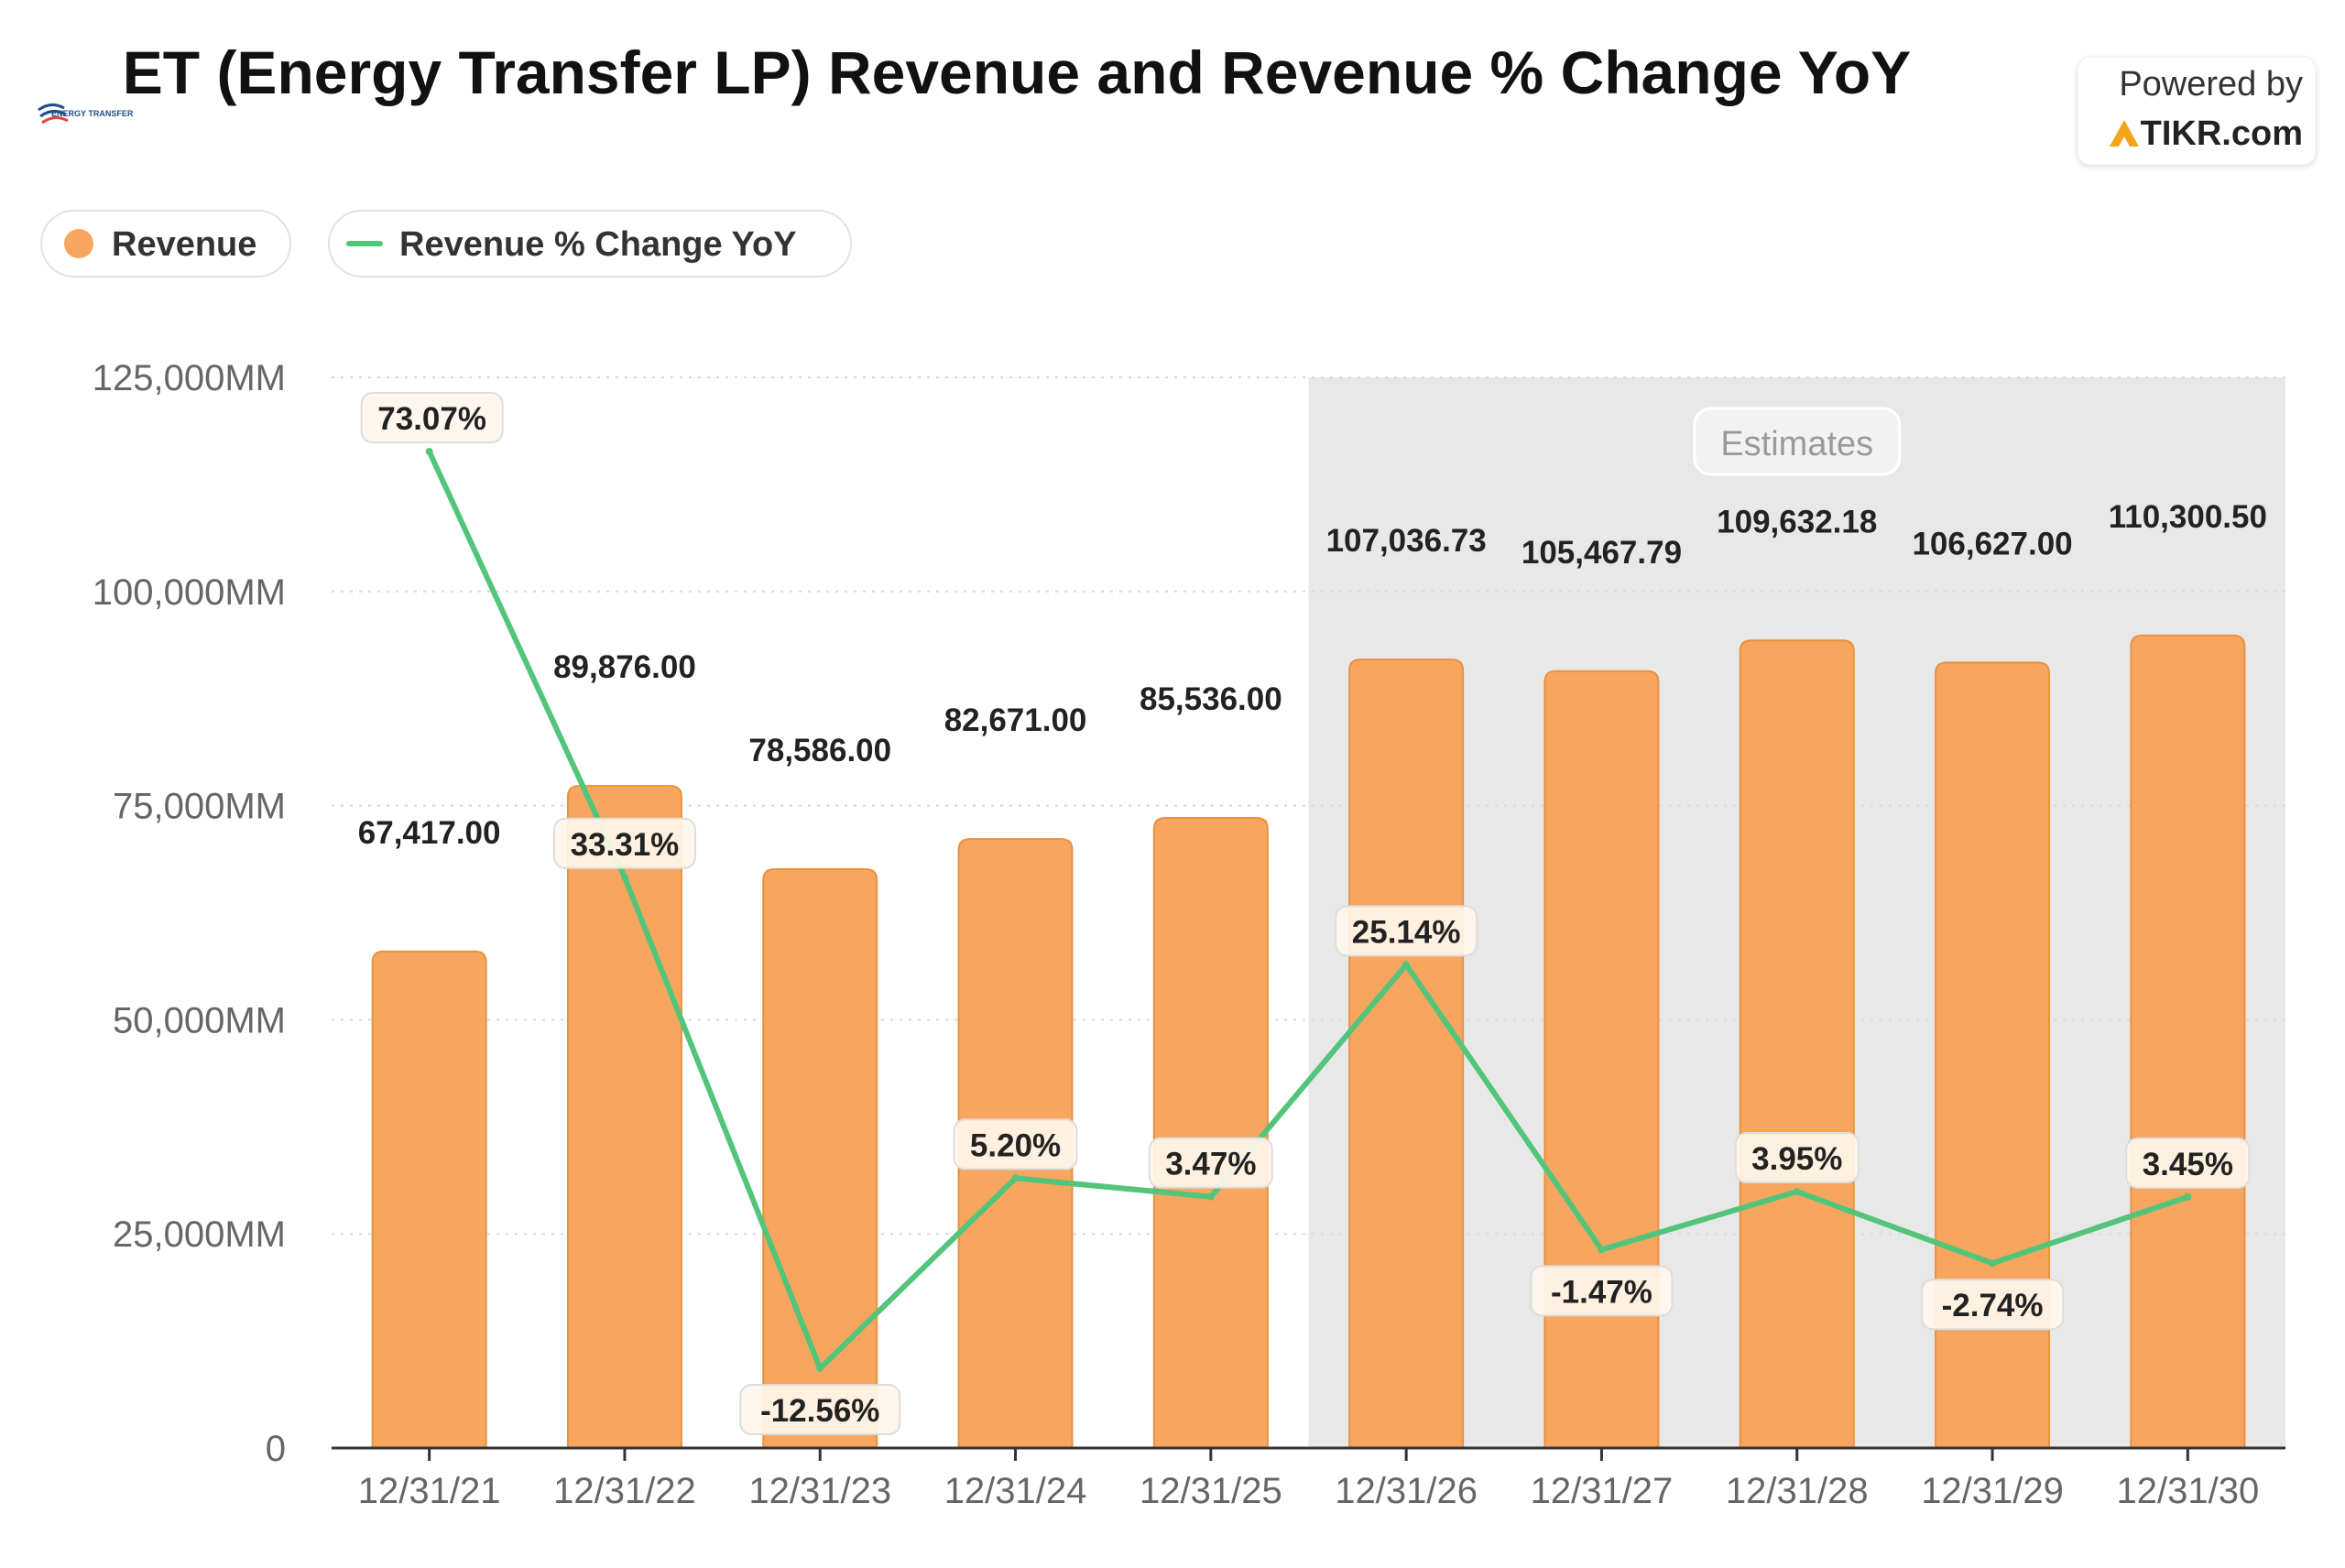  What do you see at coordinates (78, 243) in the screenshot?
I see `legend-dot-icon` at bounding box center [78, 243].